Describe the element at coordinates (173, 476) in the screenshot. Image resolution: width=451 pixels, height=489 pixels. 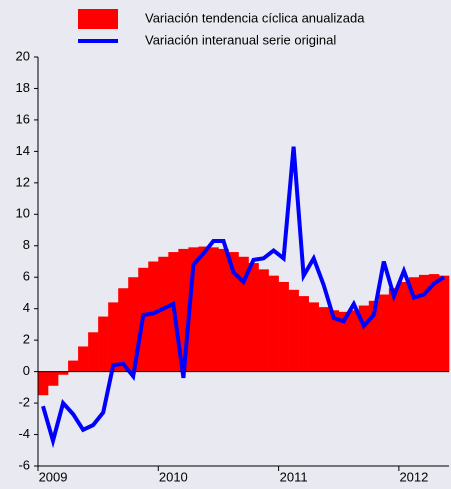
I see `x-tick-label: 2010` at that location.